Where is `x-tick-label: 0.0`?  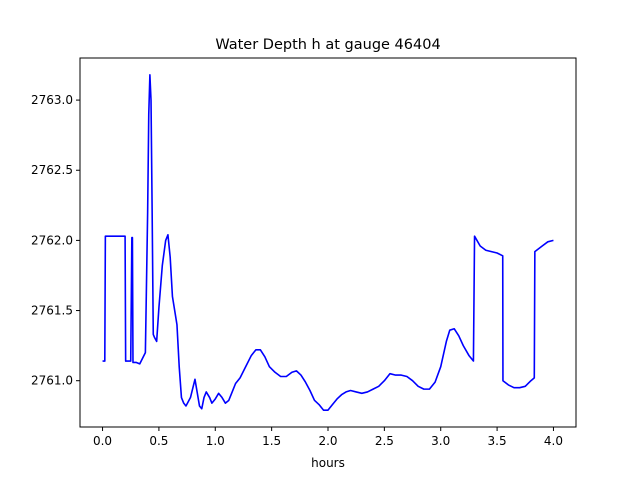 x-tick-label: 0.0 is located at coordinates (102, 441).